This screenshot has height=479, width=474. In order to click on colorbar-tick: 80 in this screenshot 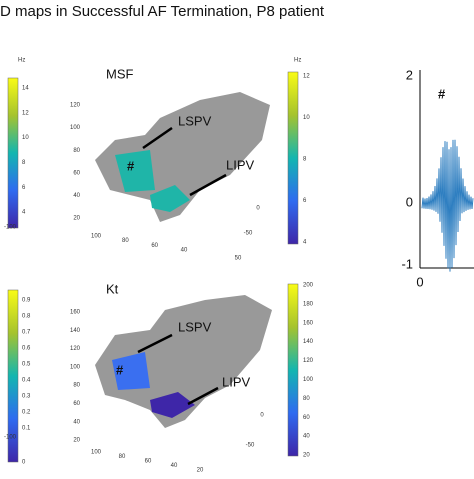, I will do `click(306, 399)`.